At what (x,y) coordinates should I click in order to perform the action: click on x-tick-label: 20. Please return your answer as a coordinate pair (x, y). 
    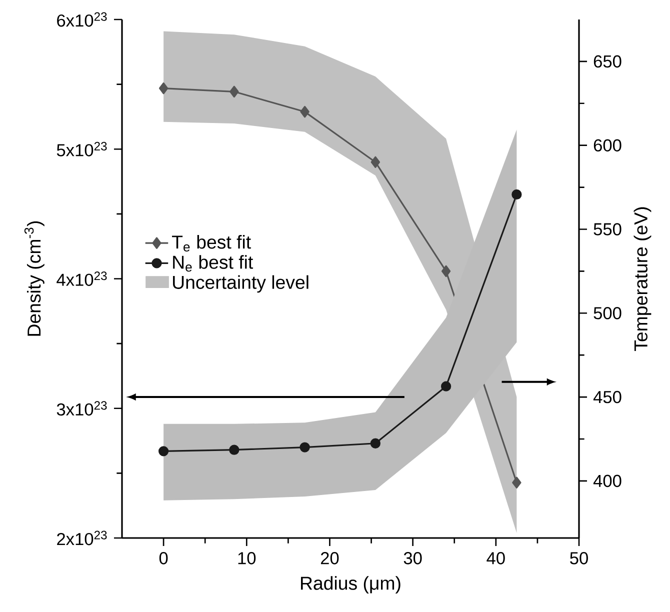
    Looking at the image, I should click on (329, 558).